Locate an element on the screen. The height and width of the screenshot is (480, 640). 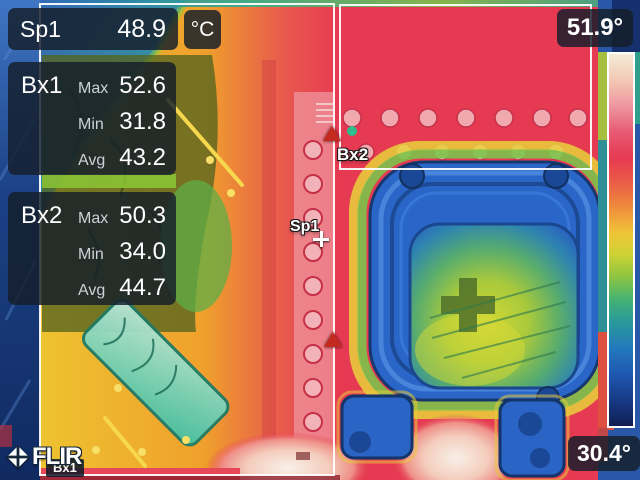
sp1-readout-panel: Sp1 48.9 is located at coordinates (93, 29).